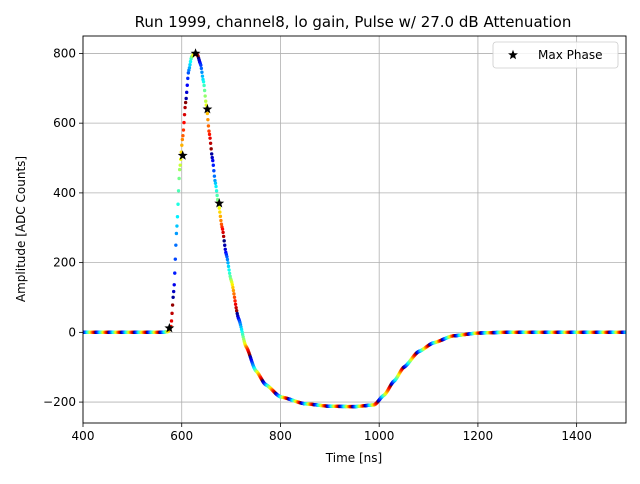 This screenshot has height=484, width=640. I want to click on legend-box, so click(555, 55).